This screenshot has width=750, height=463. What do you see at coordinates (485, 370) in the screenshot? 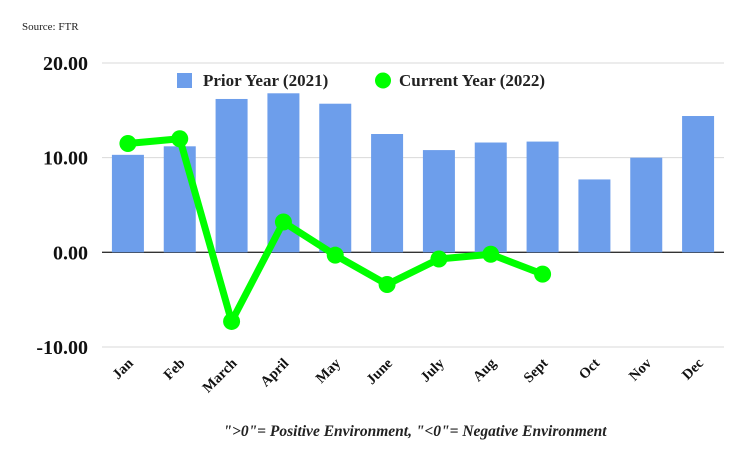
I see `x-tick-label: Aug` at bounding box center [485, 370].